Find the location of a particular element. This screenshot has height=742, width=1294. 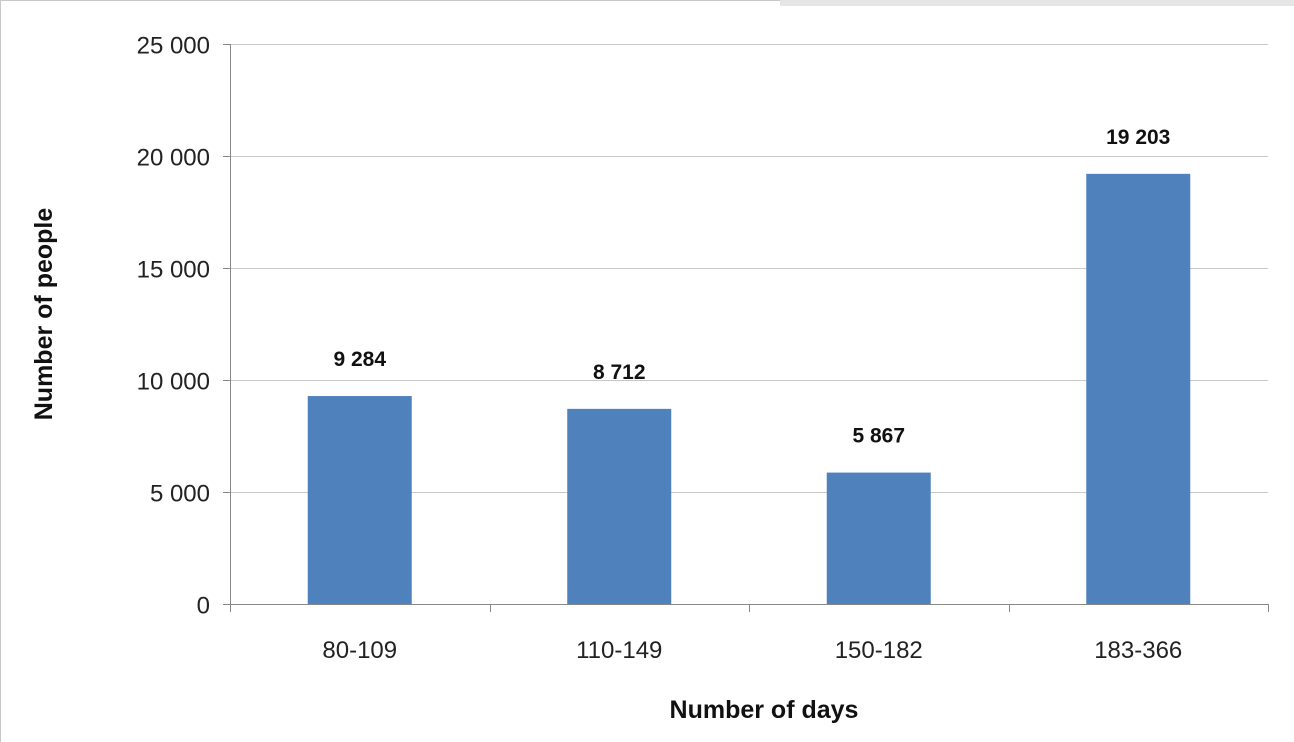

y-tick-label: 15 000 is located at coordinates (173, 270).